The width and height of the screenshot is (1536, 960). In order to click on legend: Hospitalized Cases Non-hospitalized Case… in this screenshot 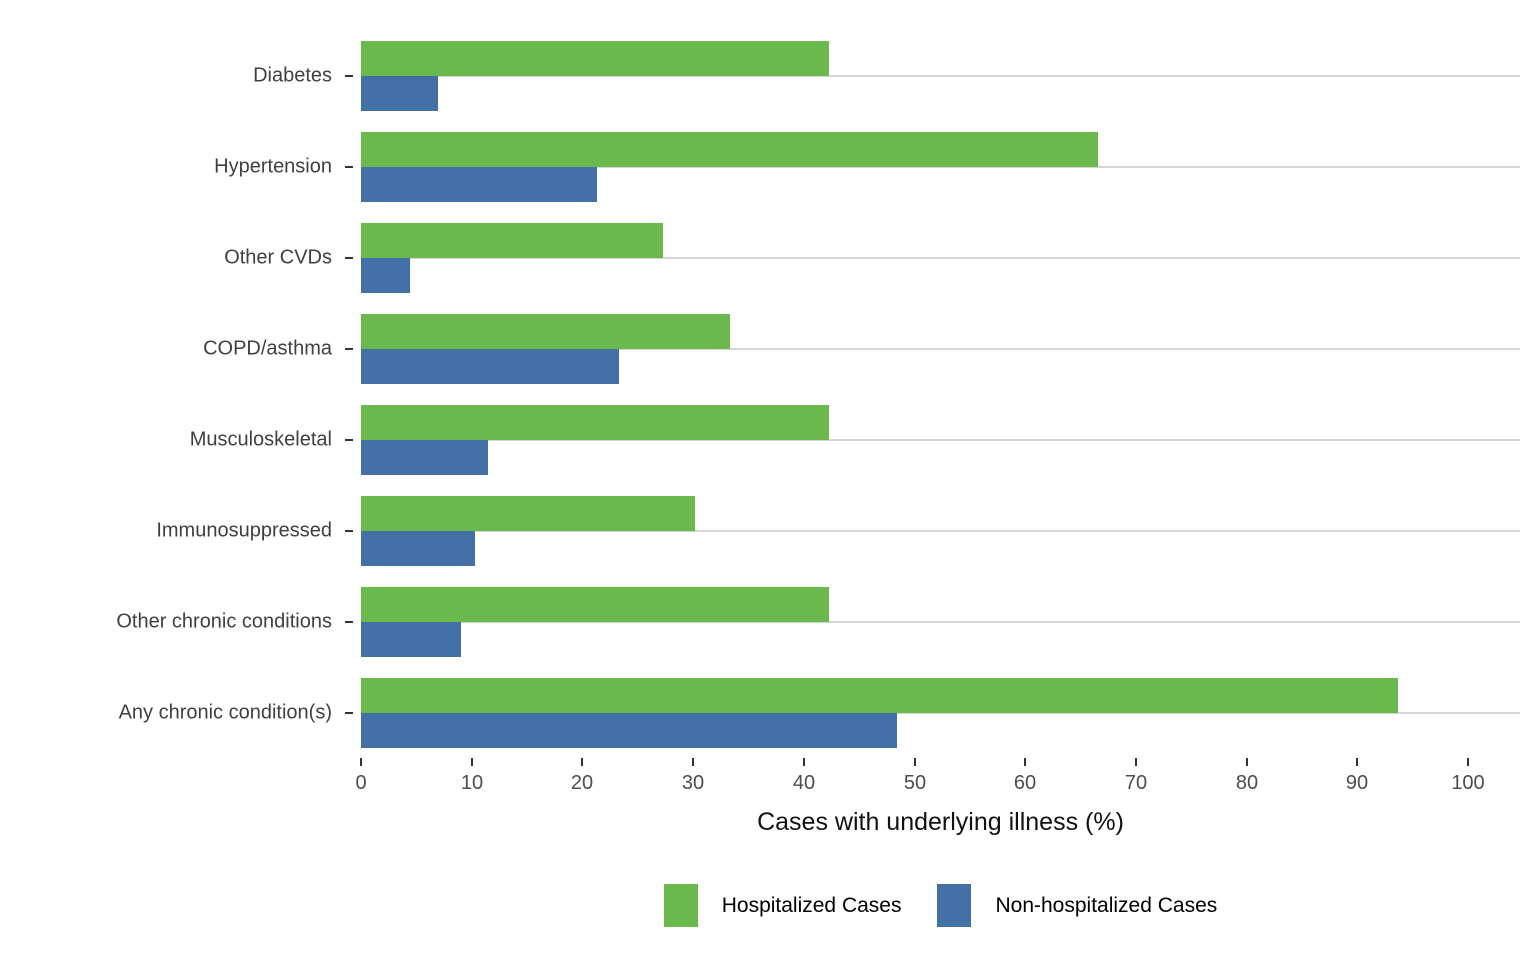, I will do `click(940, 905)`.